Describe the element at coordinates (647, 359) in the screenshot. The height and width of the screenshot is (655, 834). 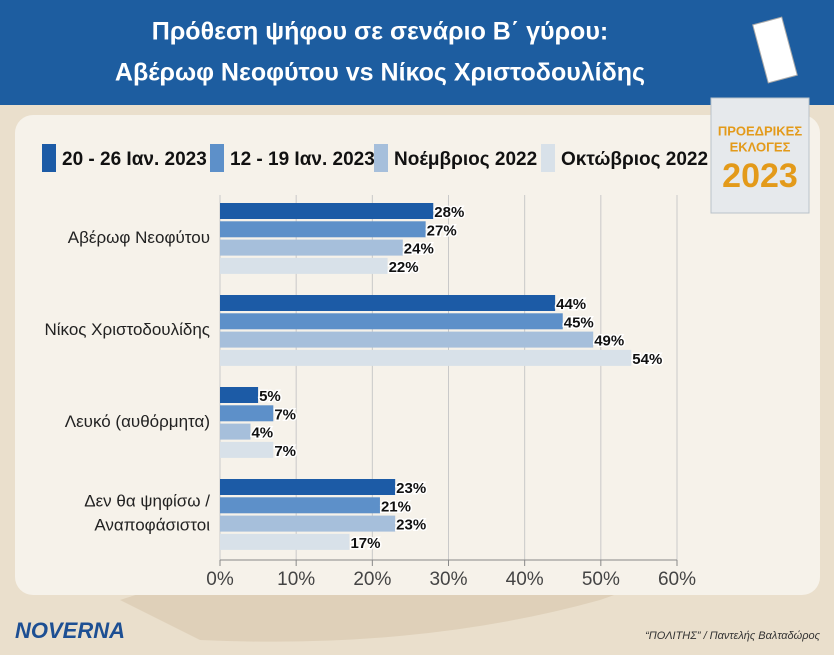
I see `value-label: 54%` at that location.